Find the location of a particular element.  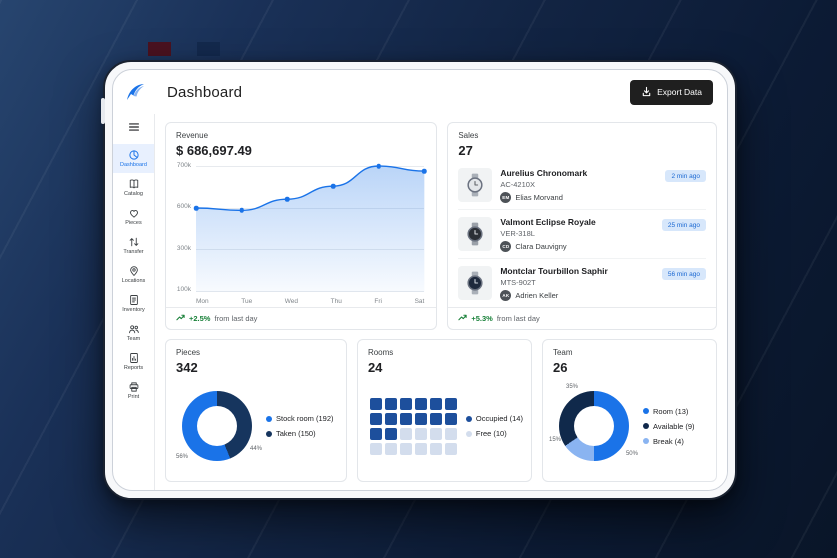

sidebar-item-locations: Locations is located at coordinates (133, 274).